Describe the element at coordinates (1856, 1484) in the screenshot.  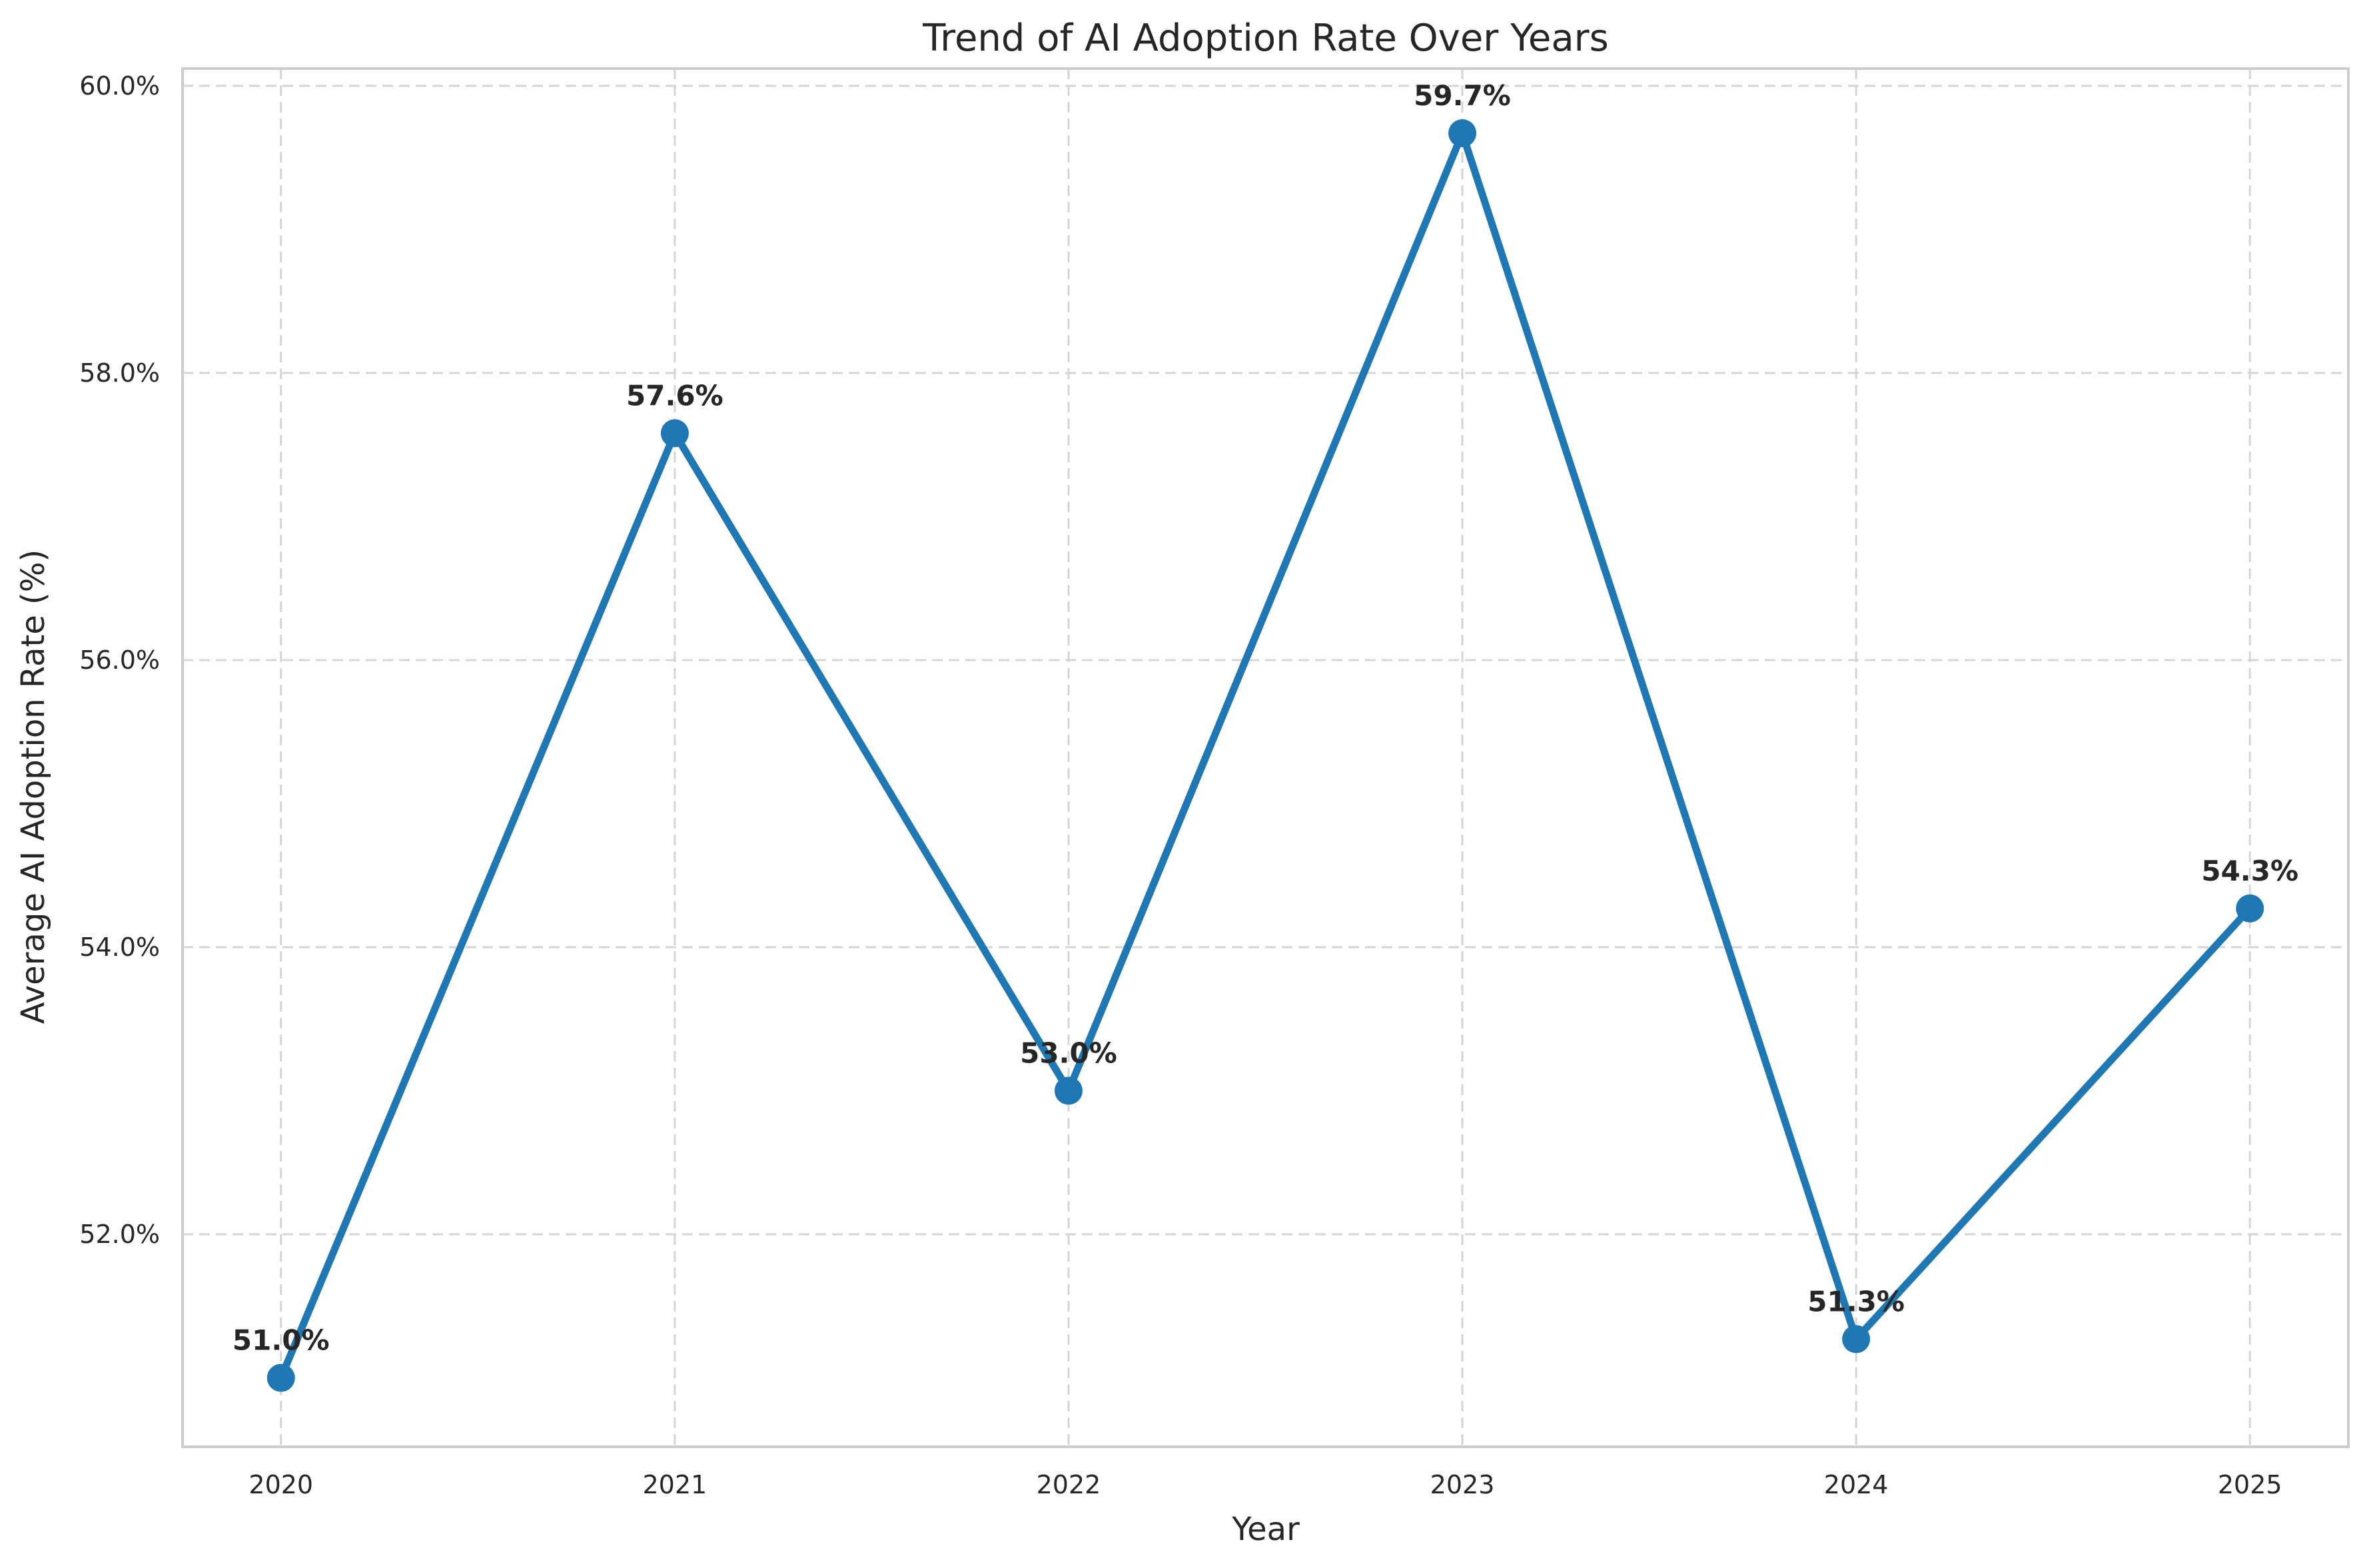
I see `x-tick-label: 2024` at that location.